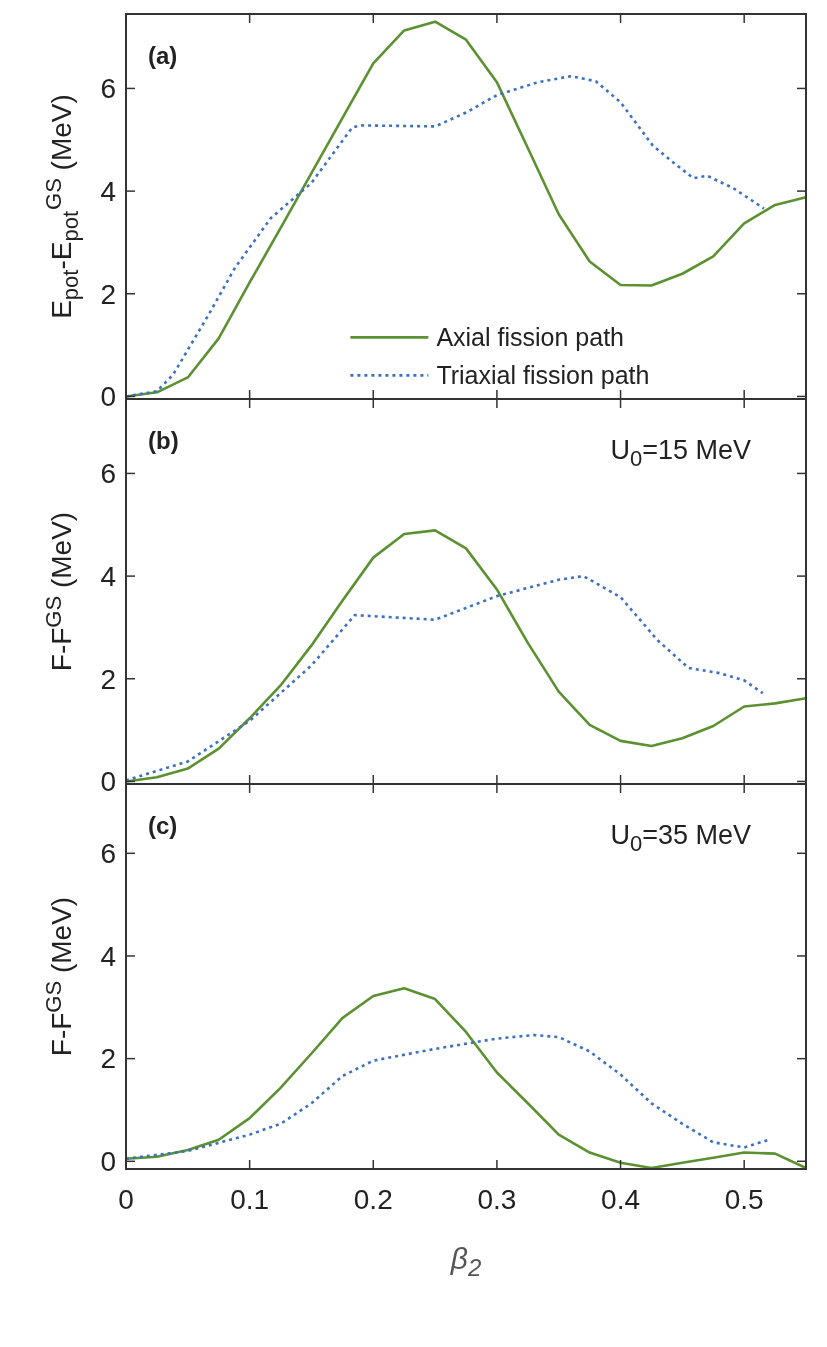  I want to click on annotation: U$_{0}$=35 MeV, so click(680, 838).